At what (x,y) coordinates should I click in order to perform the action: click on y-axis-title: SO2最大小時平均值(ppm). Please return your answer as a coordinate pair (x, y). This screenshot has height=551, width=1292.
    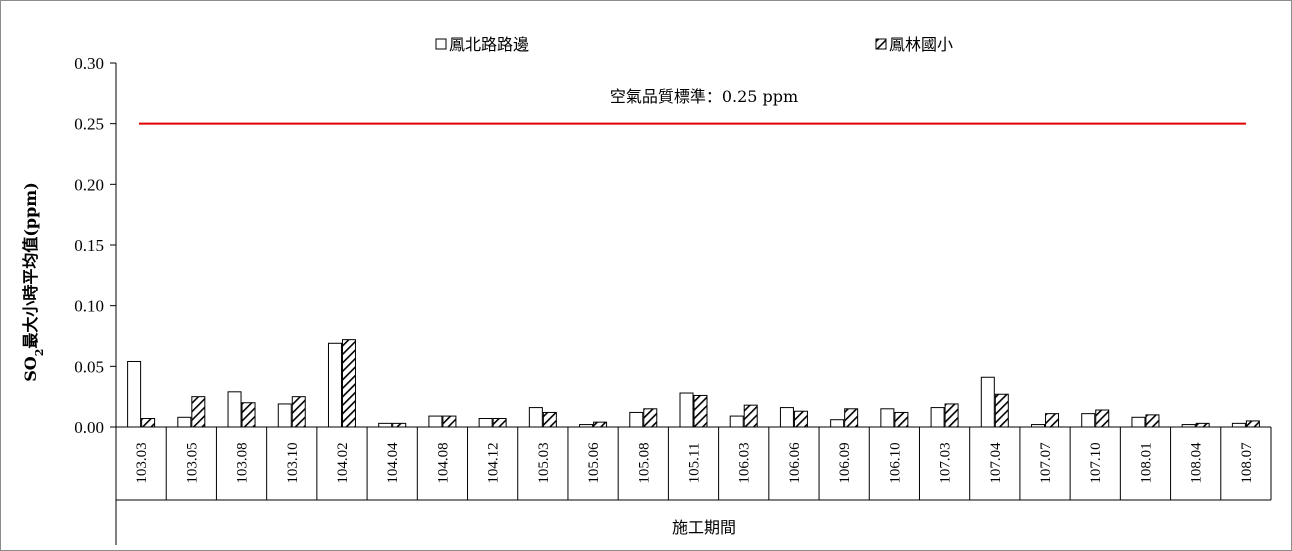
    Looking at the image, I should click on (33, 282).